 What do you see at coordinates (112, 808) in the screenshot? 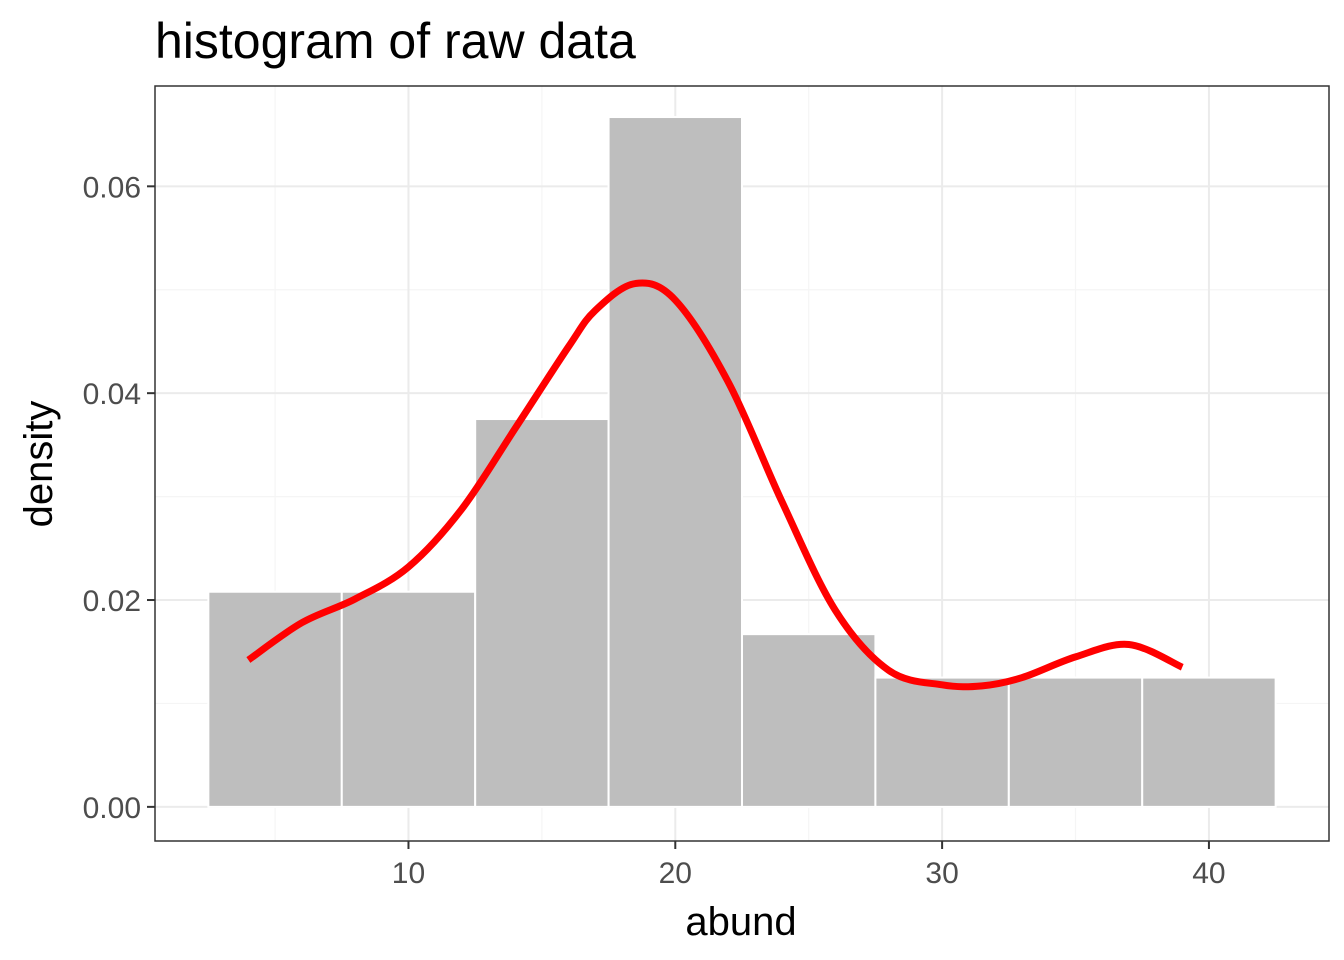
I see `y-tick-label: 0.00` at bounding box center [112, 808].